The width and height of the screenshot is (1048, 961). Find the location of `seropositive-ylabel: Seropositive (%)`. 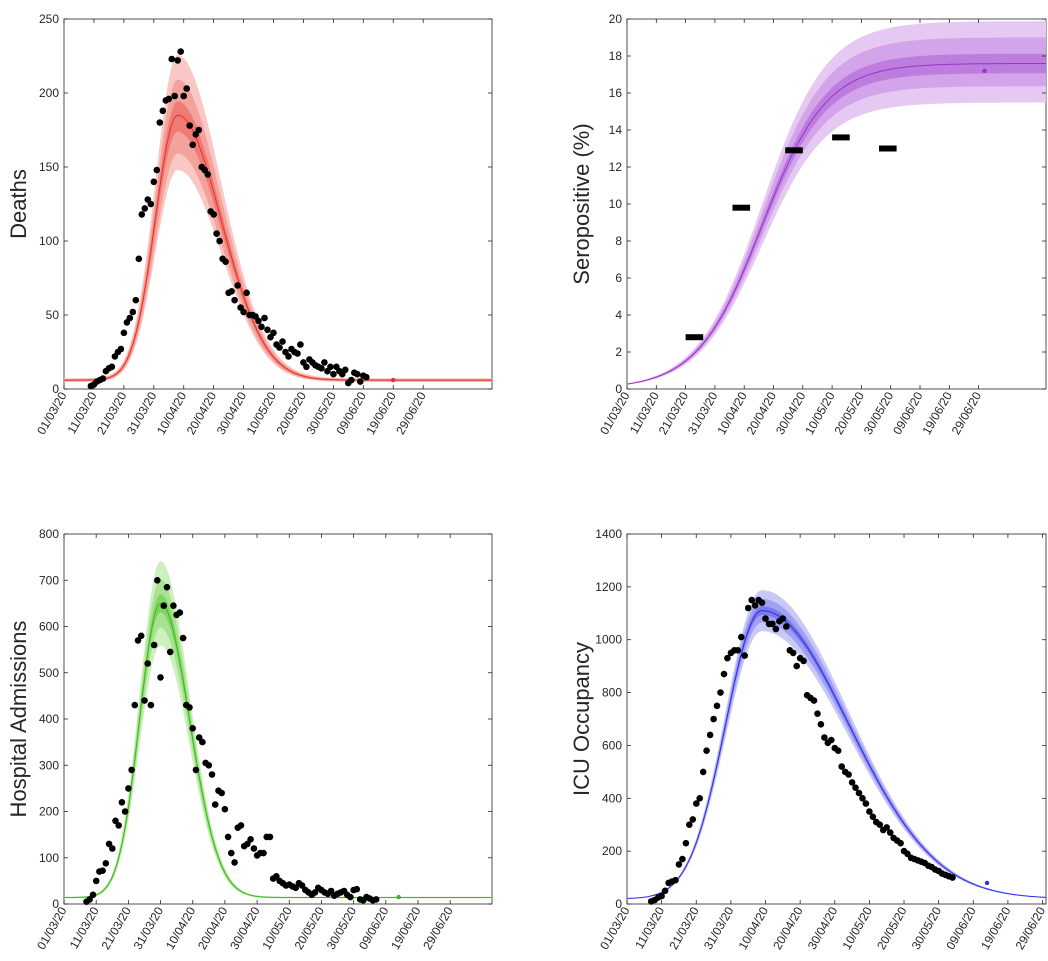

seropositive-ylabel: Seropositive (%) is located at coordinates (581, 203).